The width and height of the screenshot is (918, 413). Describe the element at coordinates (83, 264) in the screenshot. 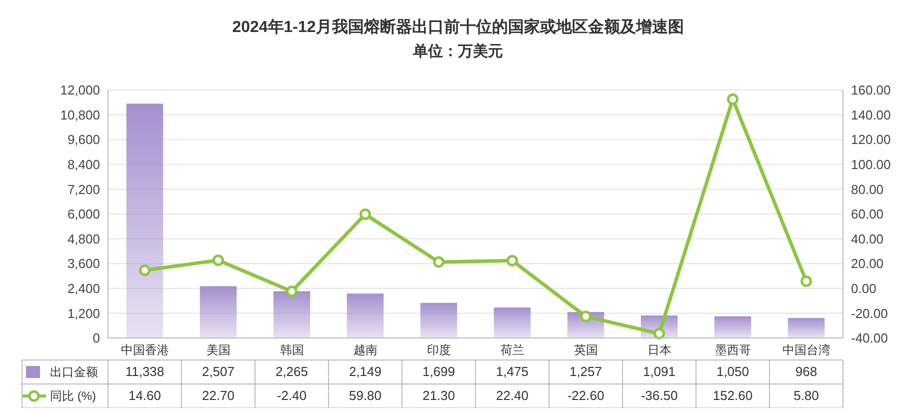

I see `y-tick-label: 3,600` at that location.